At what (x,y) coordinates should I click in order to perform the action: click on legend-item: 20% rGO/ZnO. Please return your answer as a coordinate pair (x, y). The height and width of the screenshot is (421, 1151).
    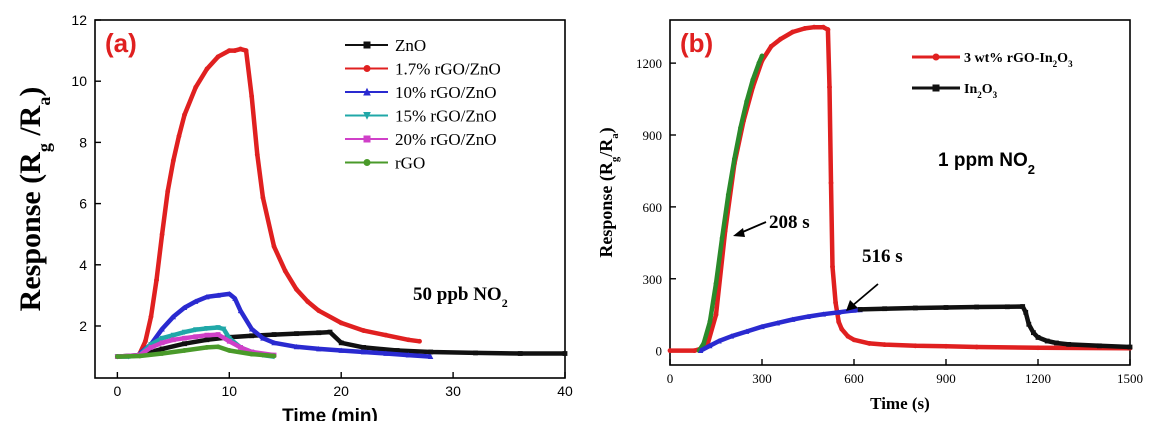
    Looking at the image, I should click on (421, 139).